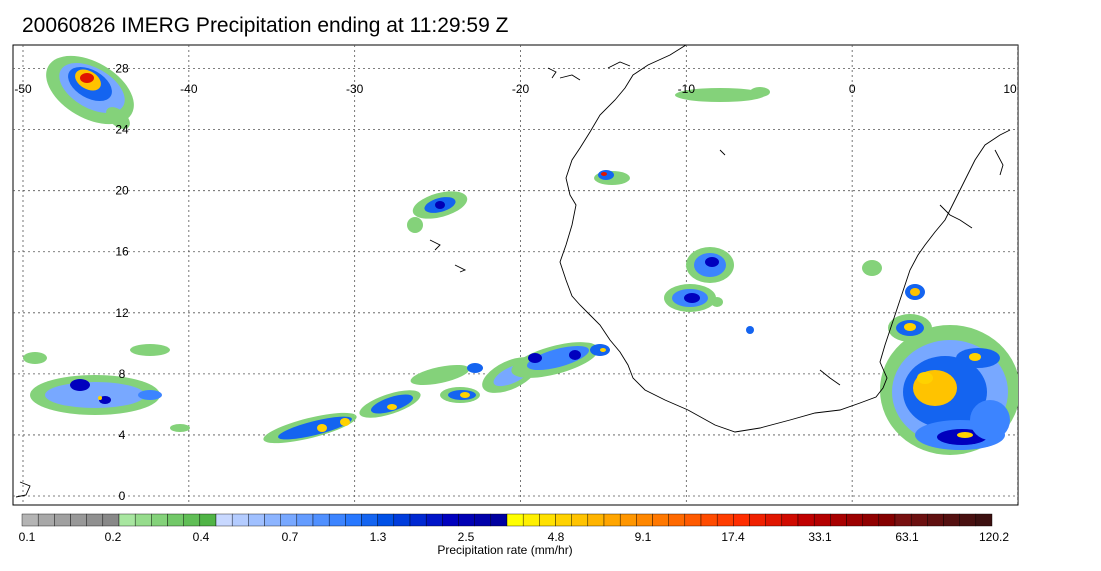  What do you see at coordinates (355, 89) in the screenshot?
I see `lon-tick-label: -30` at bounding box center [355, 89].